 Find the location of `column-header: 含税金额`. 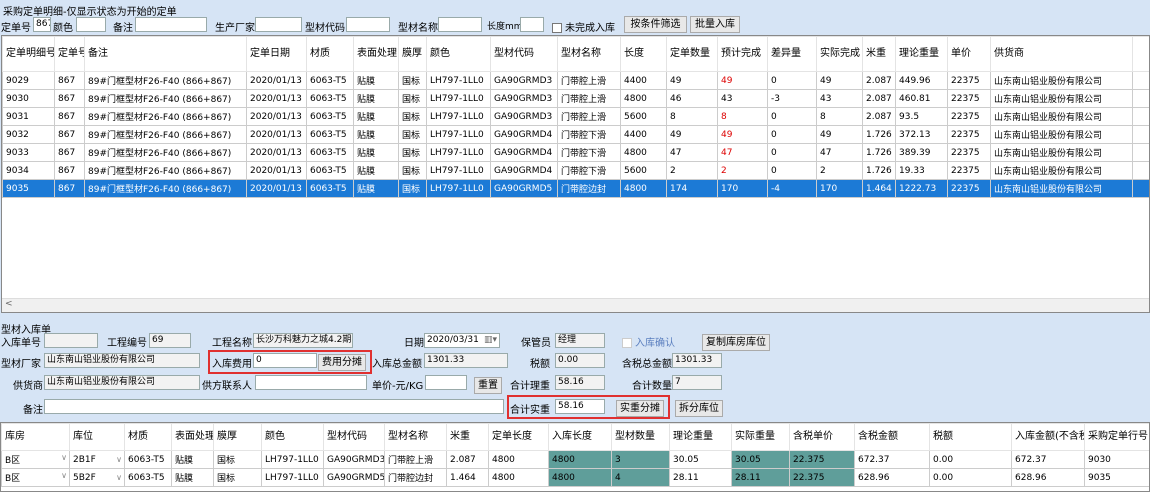

column-header: 含税金额 is located at coordinates (892, 437).